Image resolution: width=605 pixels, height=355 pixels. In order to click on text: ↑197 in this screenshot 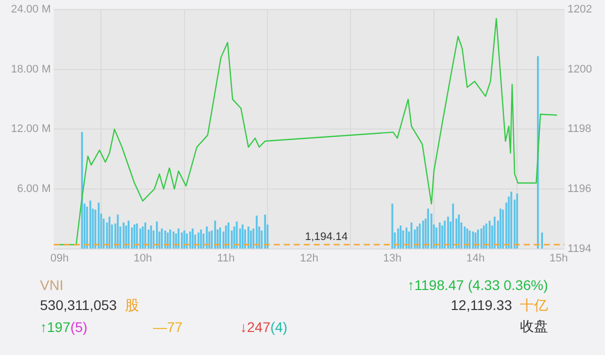, I will do `click(55, 326)`.